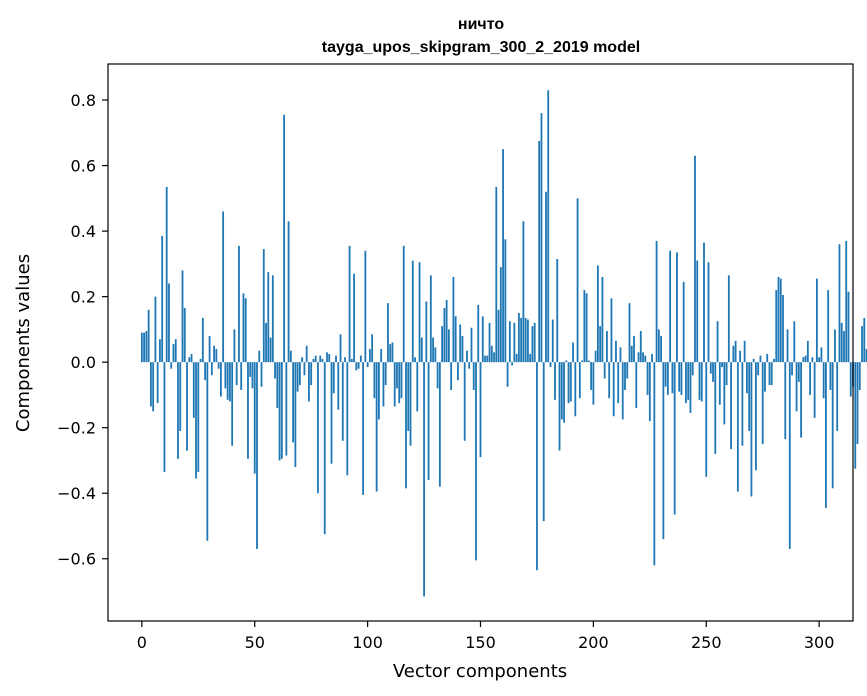 The height and width of the screenshot is (696, 867). I want to click on y-tick-label: 0.4, so click(83, 231).